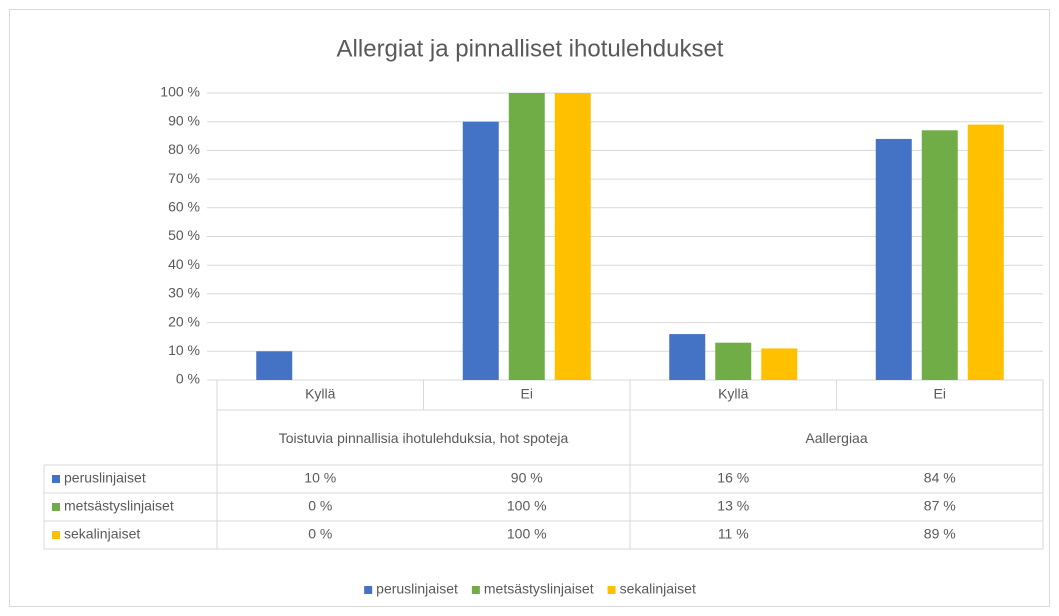  I want to click on table-series-name: peruslinjaiset, so click(105, 478).